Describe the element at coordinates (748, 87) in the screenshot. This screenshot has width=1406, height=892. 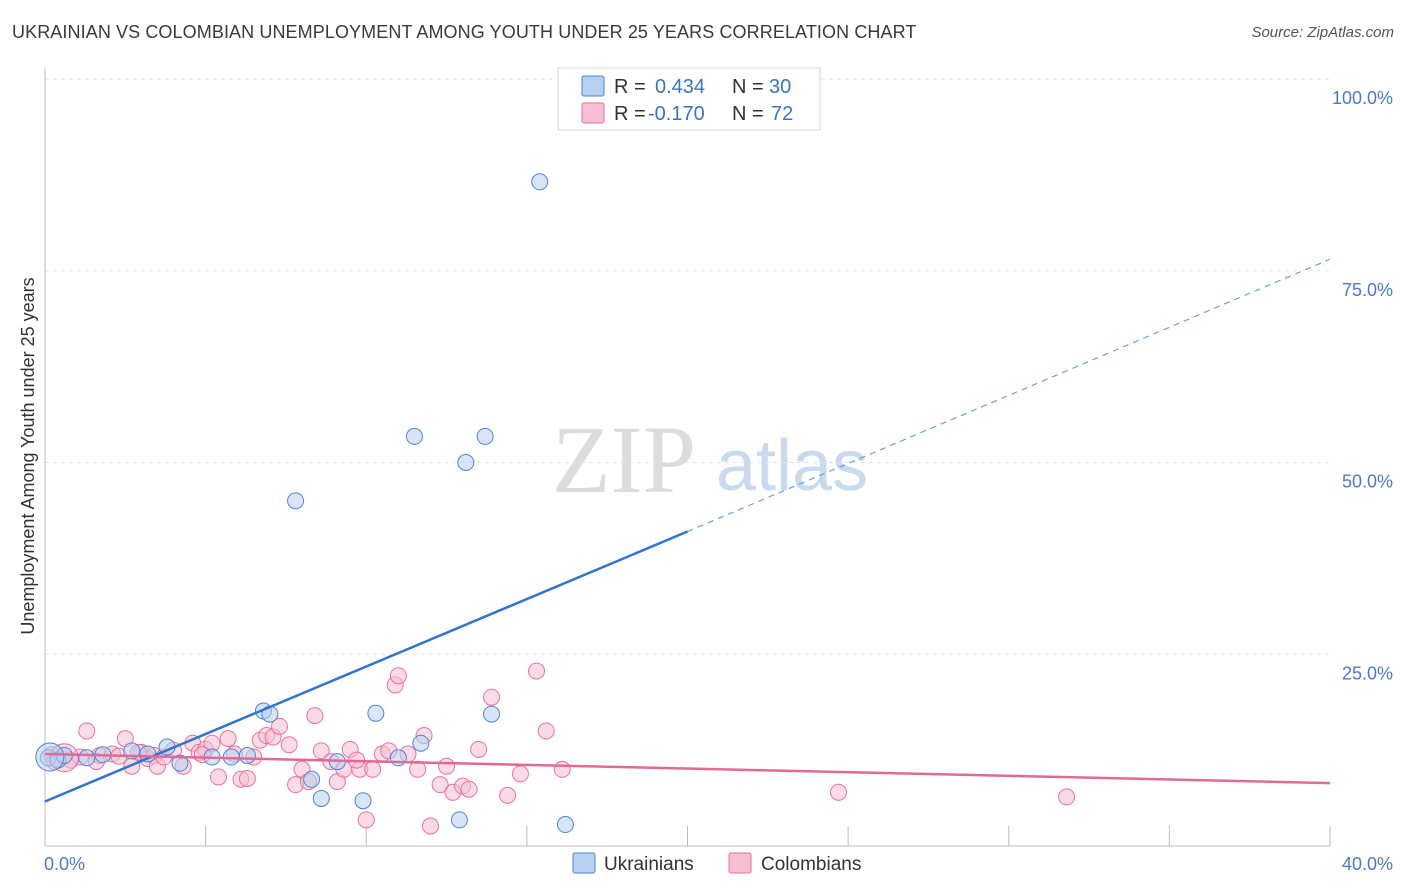
I see `legend-n-label-ukrainians: N =` at that location.